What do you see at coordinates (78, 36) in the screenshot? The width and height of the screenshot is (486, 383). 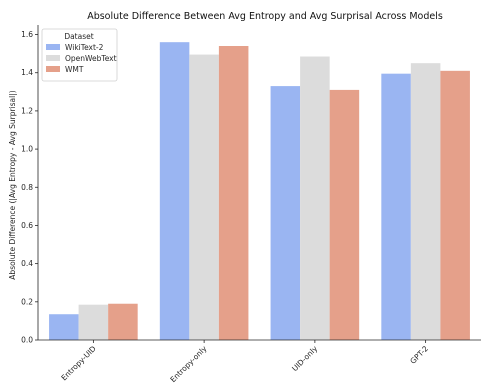 I see `legend-title: Dataset` at bounding box center [78, 36].